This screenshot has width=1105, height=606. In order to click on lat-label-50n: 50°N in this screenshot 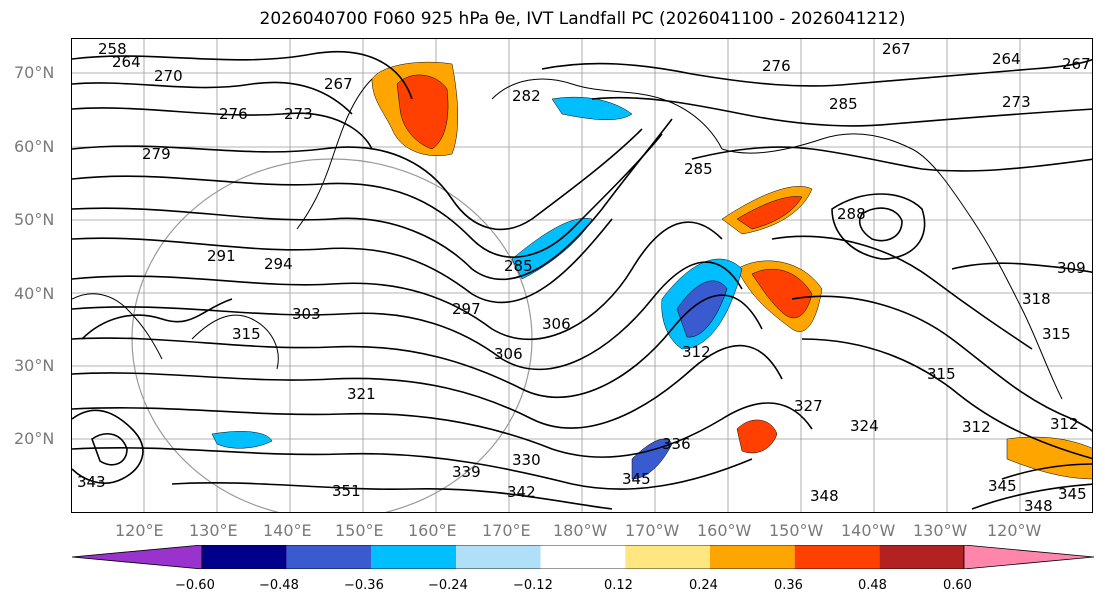, I will do `click(34, 219)`.